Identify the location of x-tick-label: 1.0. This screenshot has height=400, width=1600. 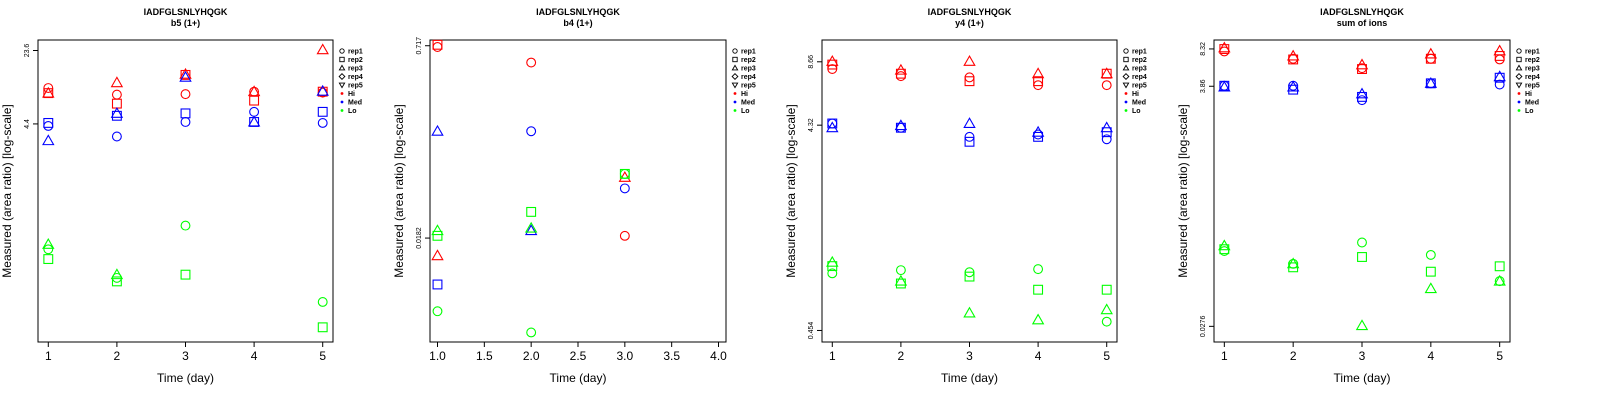
(437, 356).